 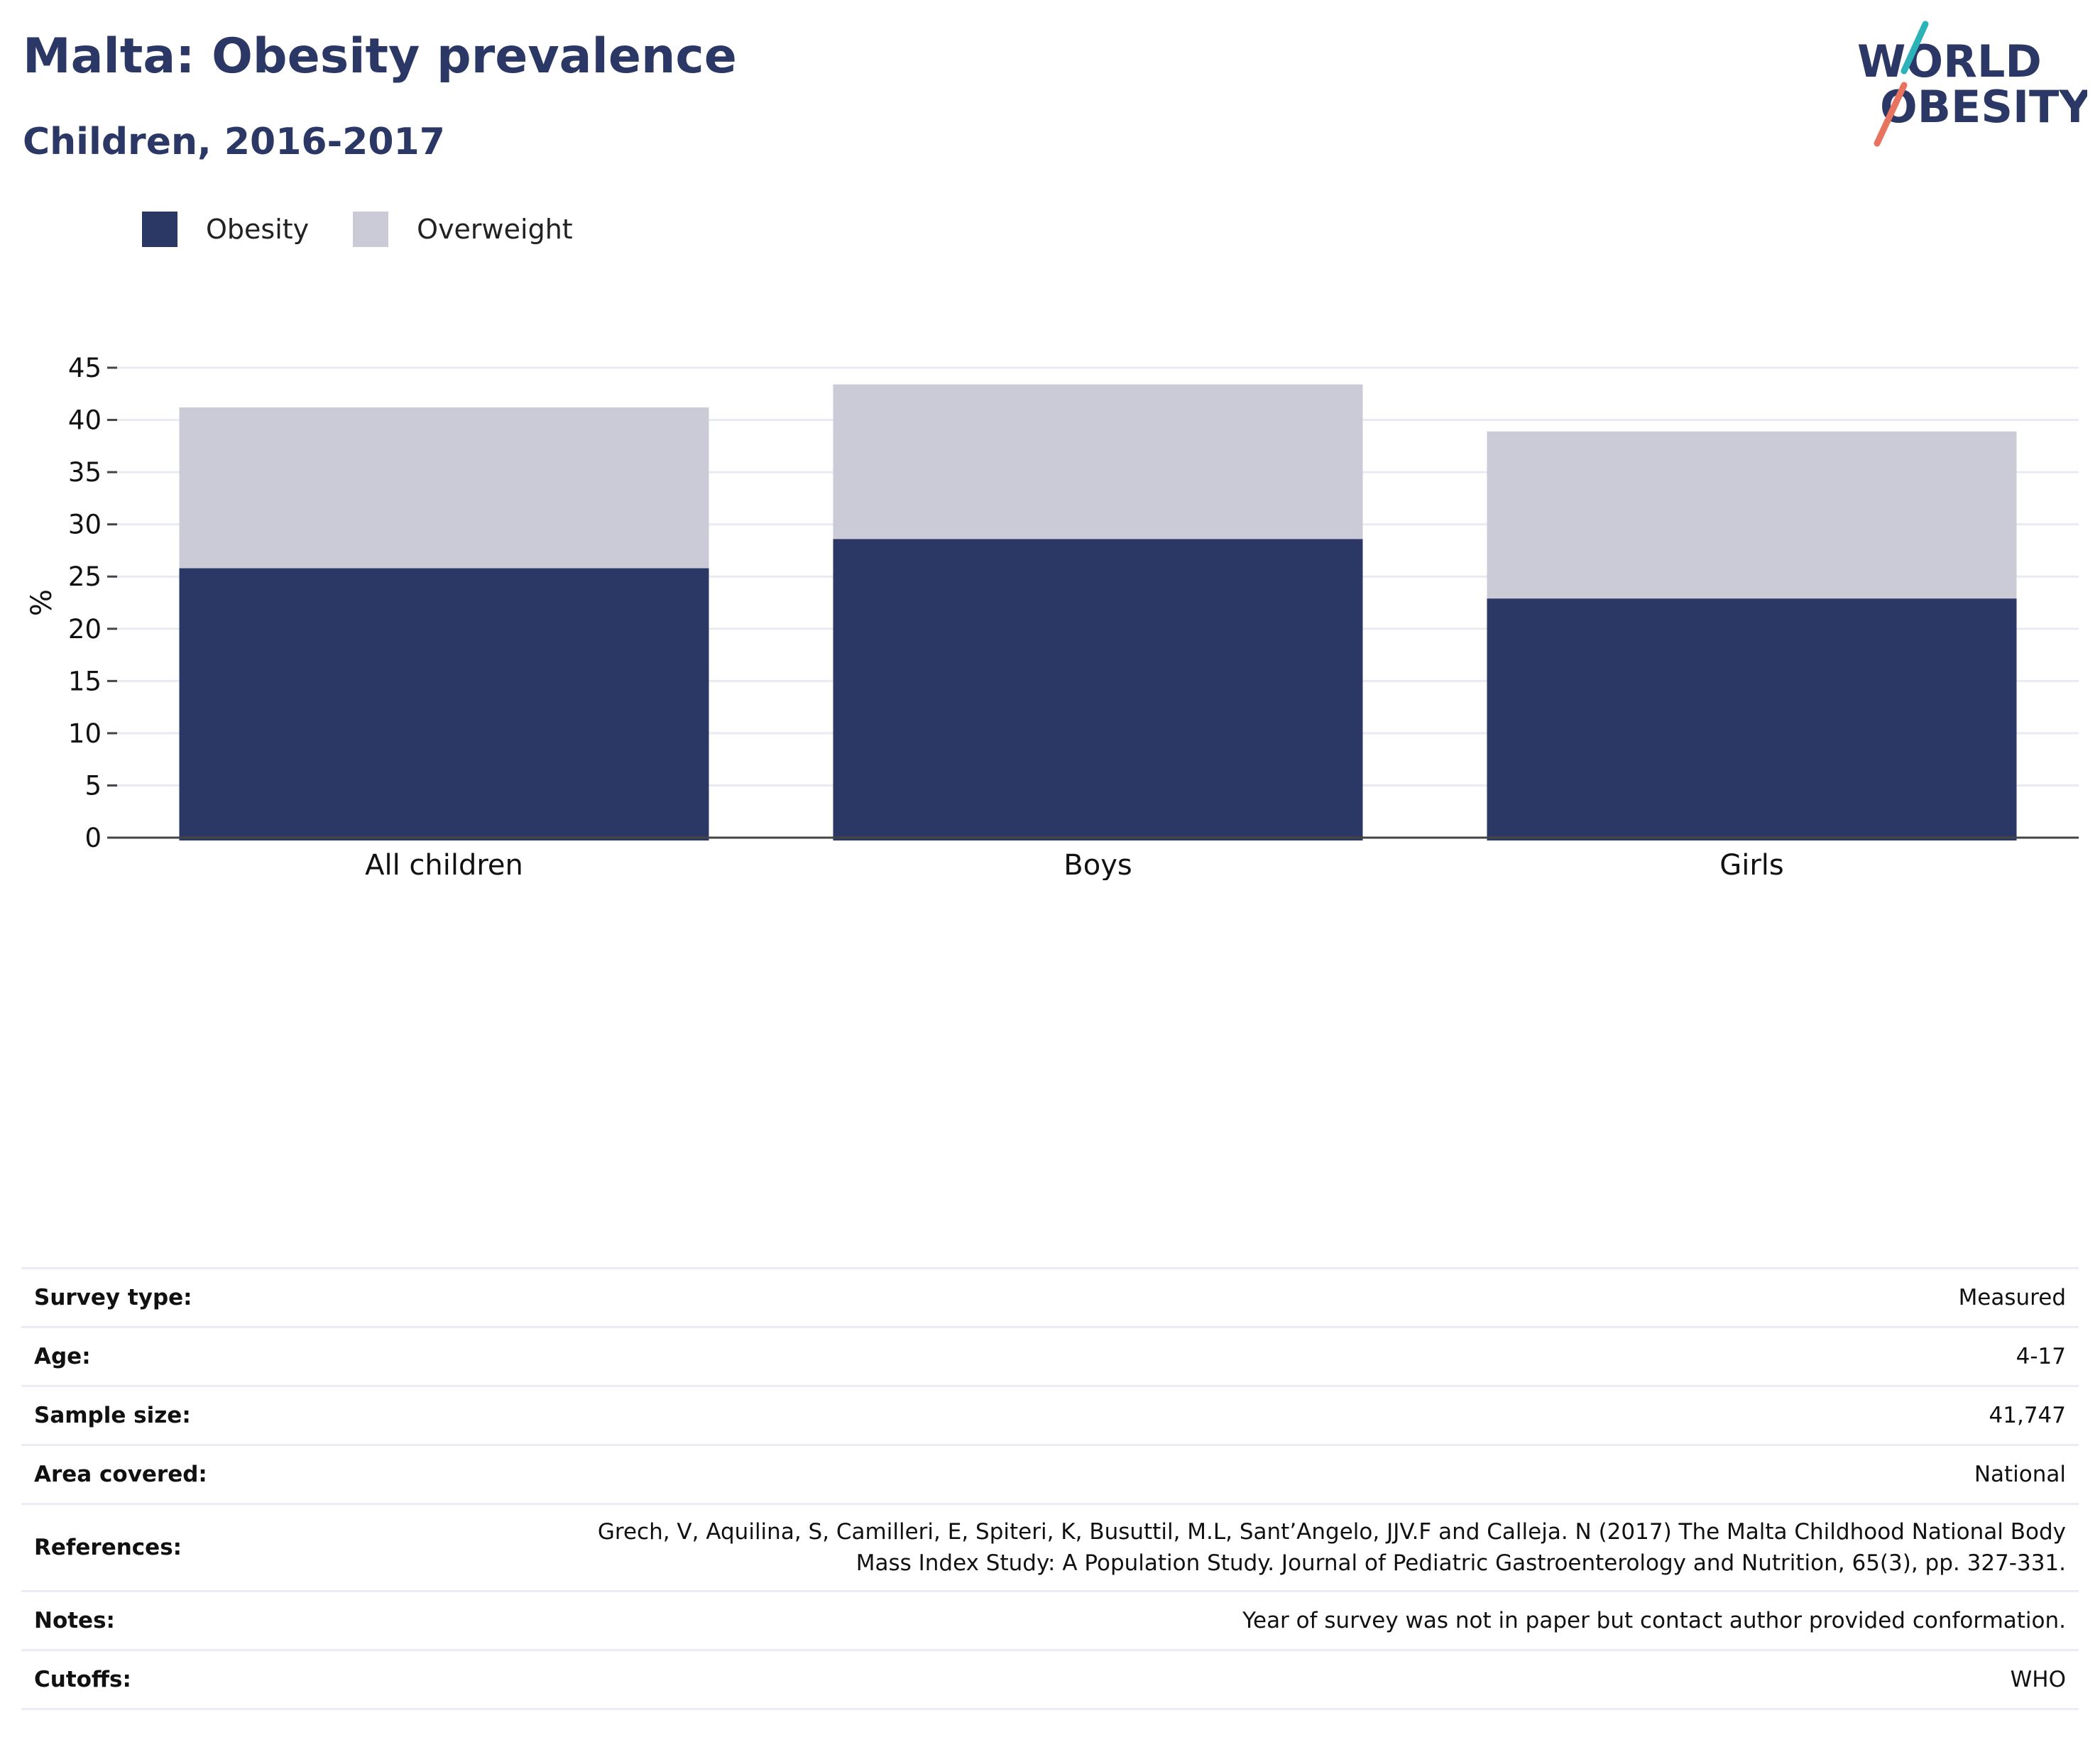 What do you see at coordinates (1240, 1679) in the screenshot?
I see `cutoffs-value: WHO` at bounding box center [1240, 1679].